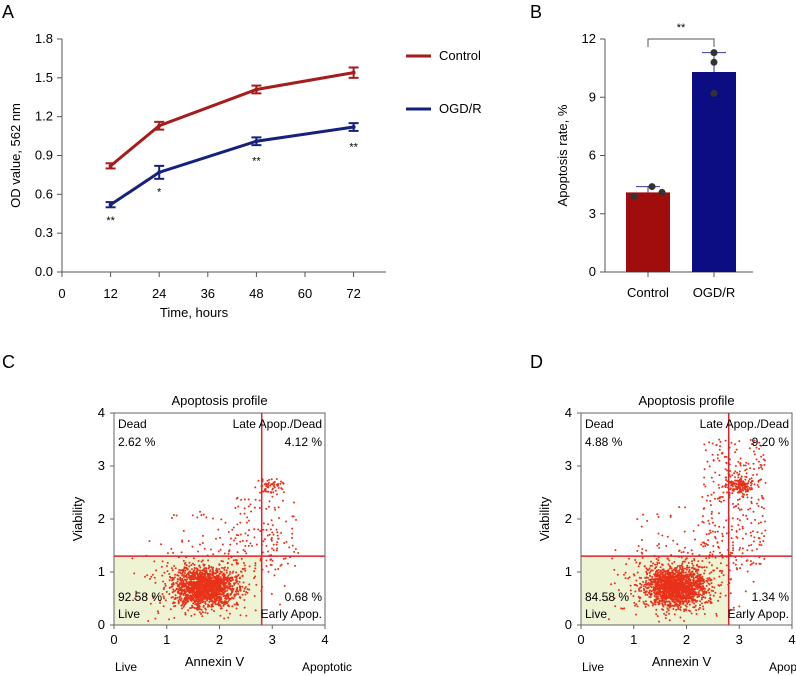 Image resolution: width=796 pixels, height=676 pixels. What do you see at coordinates (208, 293) in the screenshot?
I see `x-tick-label: 36` at bounding box center [208, 293].